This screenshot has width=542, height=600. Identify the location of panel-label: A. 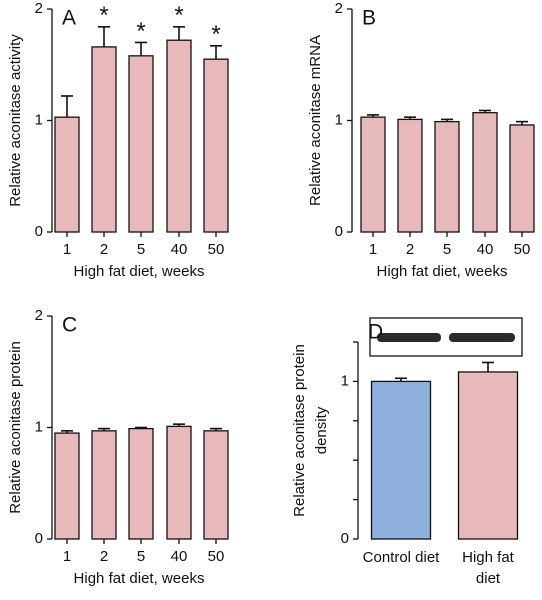
(69, 18).